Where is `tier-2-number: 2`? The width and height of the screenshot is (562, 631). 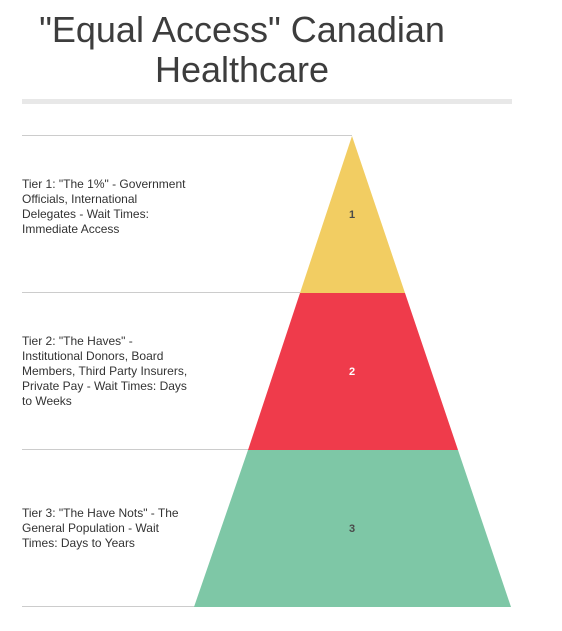 tier-2-number: 2 is located at coordinates (352, 372).